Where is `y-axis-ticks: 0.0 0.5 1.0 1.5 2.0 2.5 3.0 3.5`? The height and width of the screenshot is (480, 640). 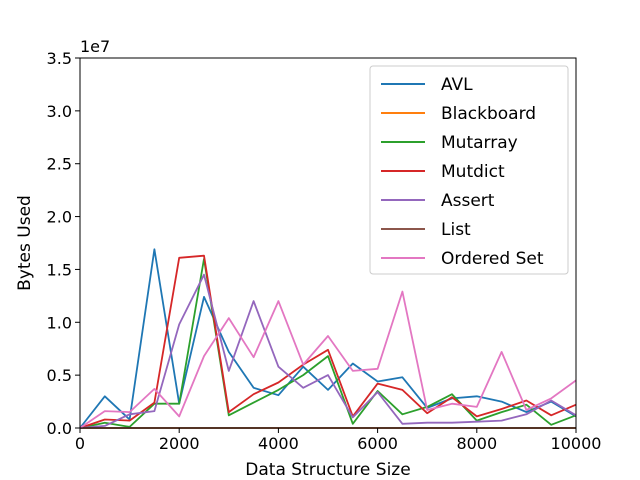 y-axis-ticks: 0.0 0.5 1.0 1.5 2.0 2.5 3.0 3.5 is located at coordinates (63, 243).